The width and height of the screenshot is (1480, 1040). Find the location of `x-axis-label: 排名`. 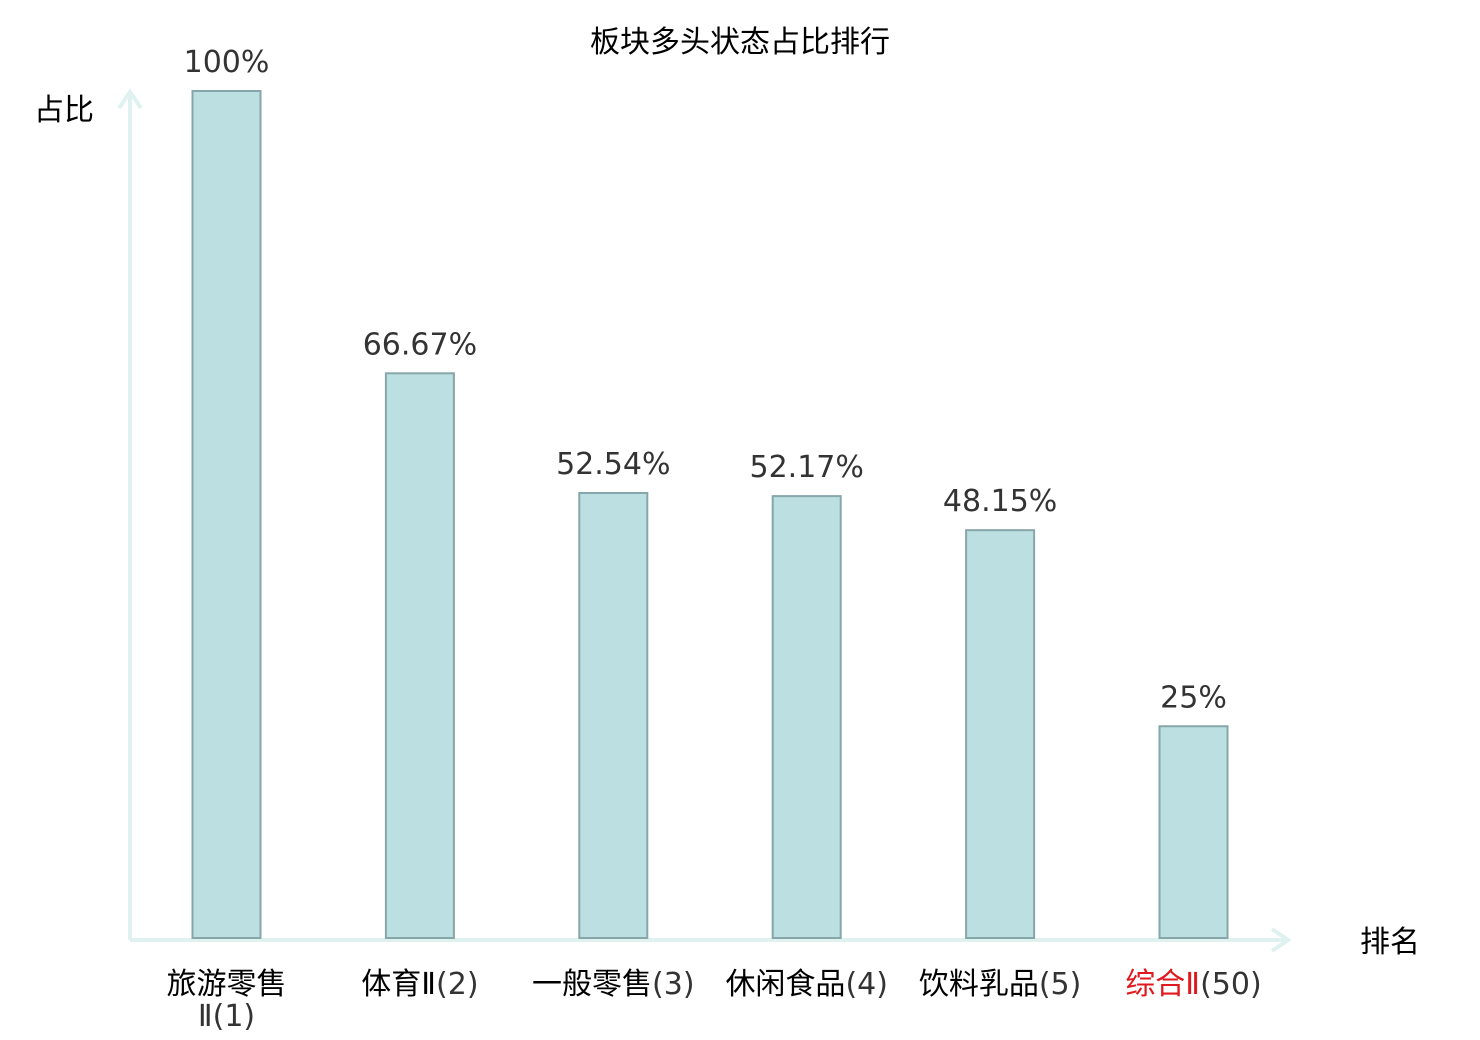

x-axis-label: 排名 is located at coordinates (1390, 942).